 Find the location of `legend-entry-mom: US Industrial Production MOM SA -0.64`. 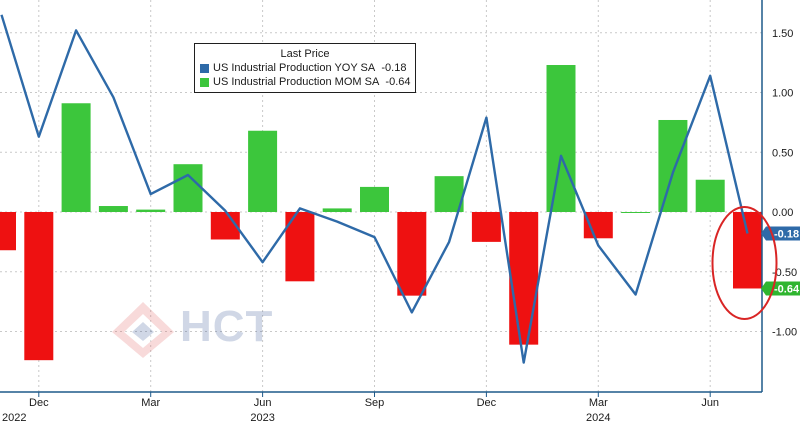

legend-entry-mom: US Industrial Production MOM SA -0.64 is located at coordinates (305, 82).